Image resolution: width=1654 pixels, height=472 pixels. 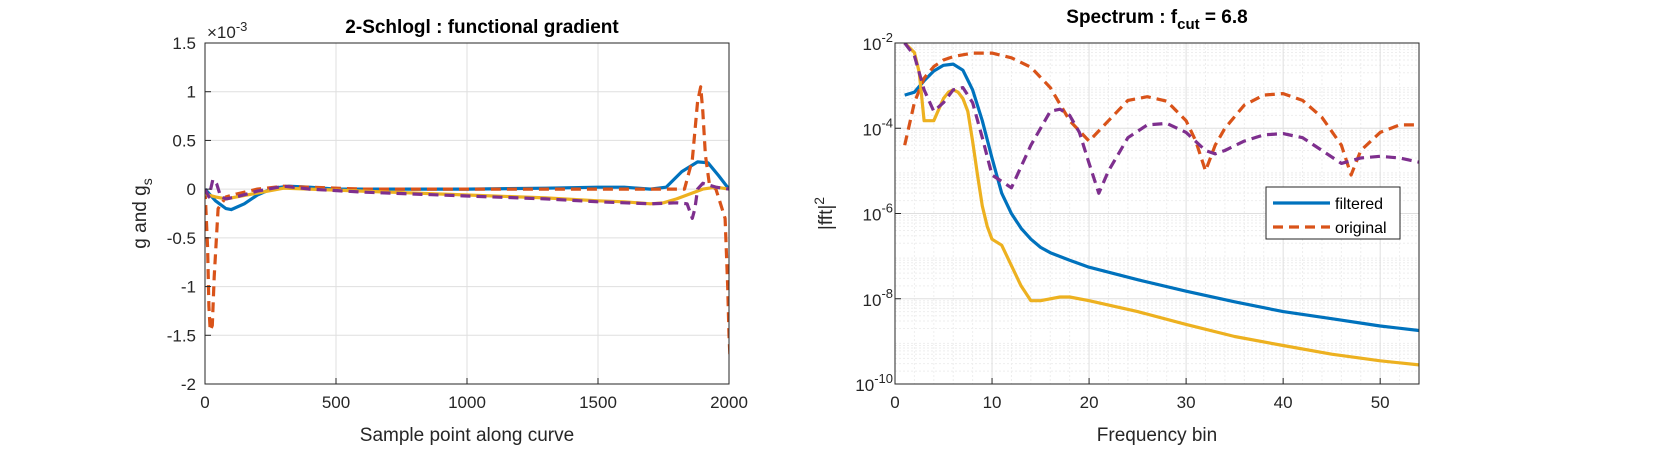 I want to click on legend-label-original: original, so click(x=1361, y=228).